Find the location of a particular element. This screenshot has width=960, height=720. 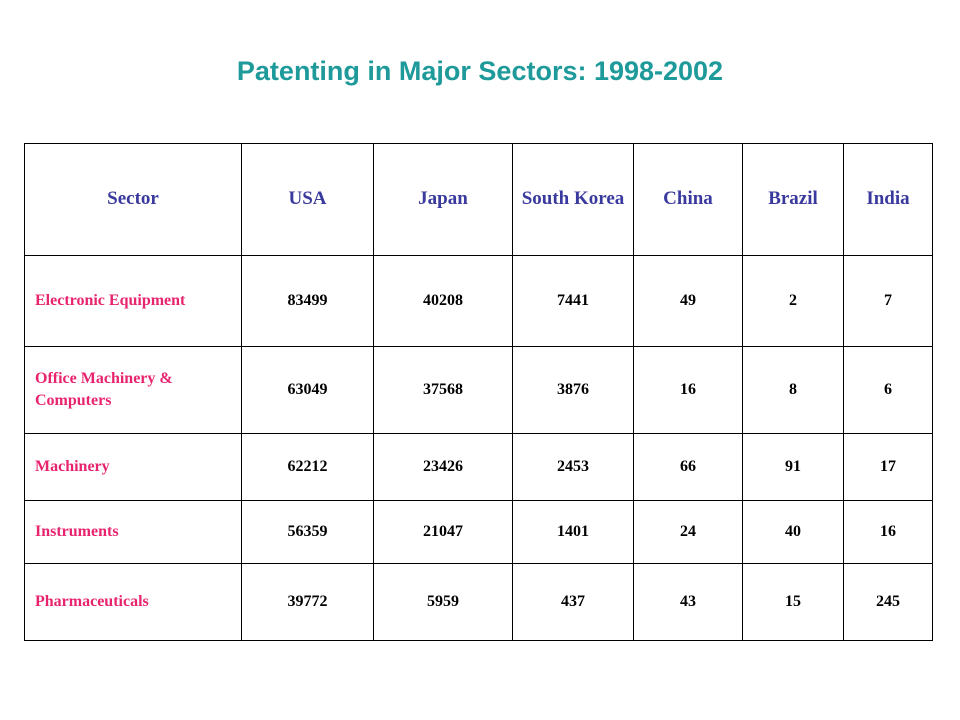

header-brazil: Brazil is located at coordinates (793, 199).